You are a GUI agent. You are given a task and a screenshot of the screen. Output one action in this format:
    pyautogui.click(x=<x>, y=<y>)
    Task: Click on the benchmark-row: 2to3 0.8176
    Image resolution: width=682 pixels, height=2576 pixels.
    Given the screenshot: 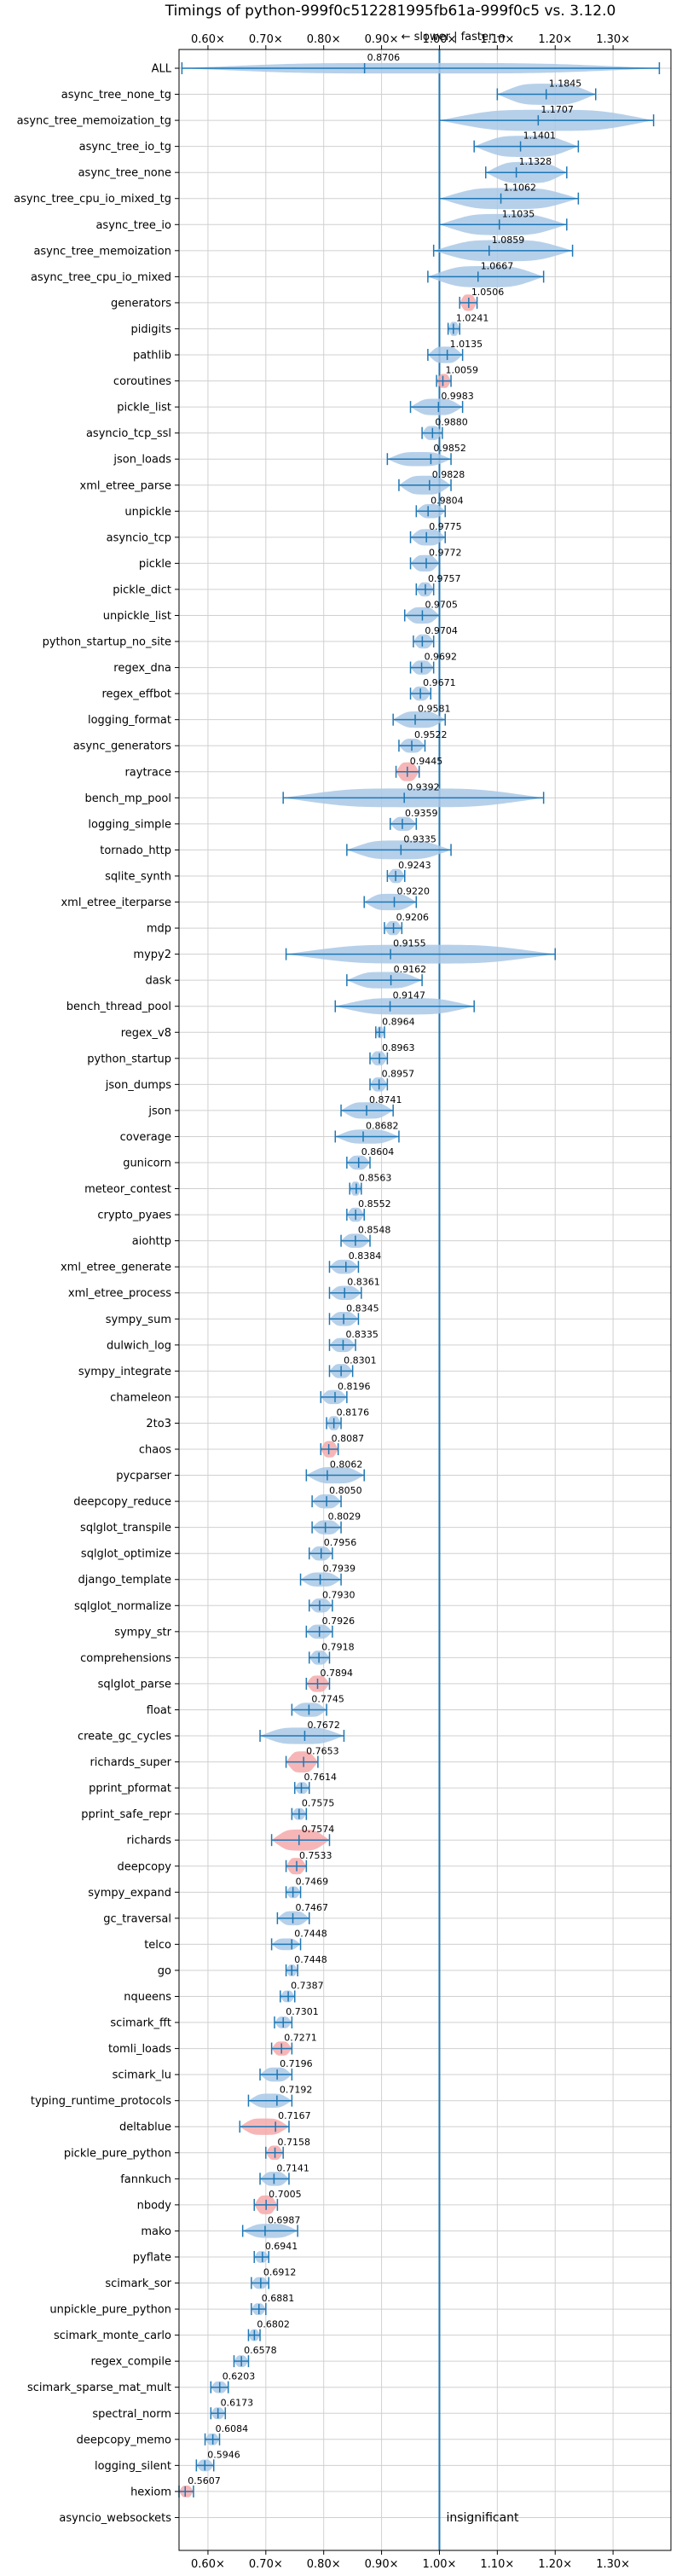 What is the action you would take?
    pyautogui.click(x=257, y=1418)
    